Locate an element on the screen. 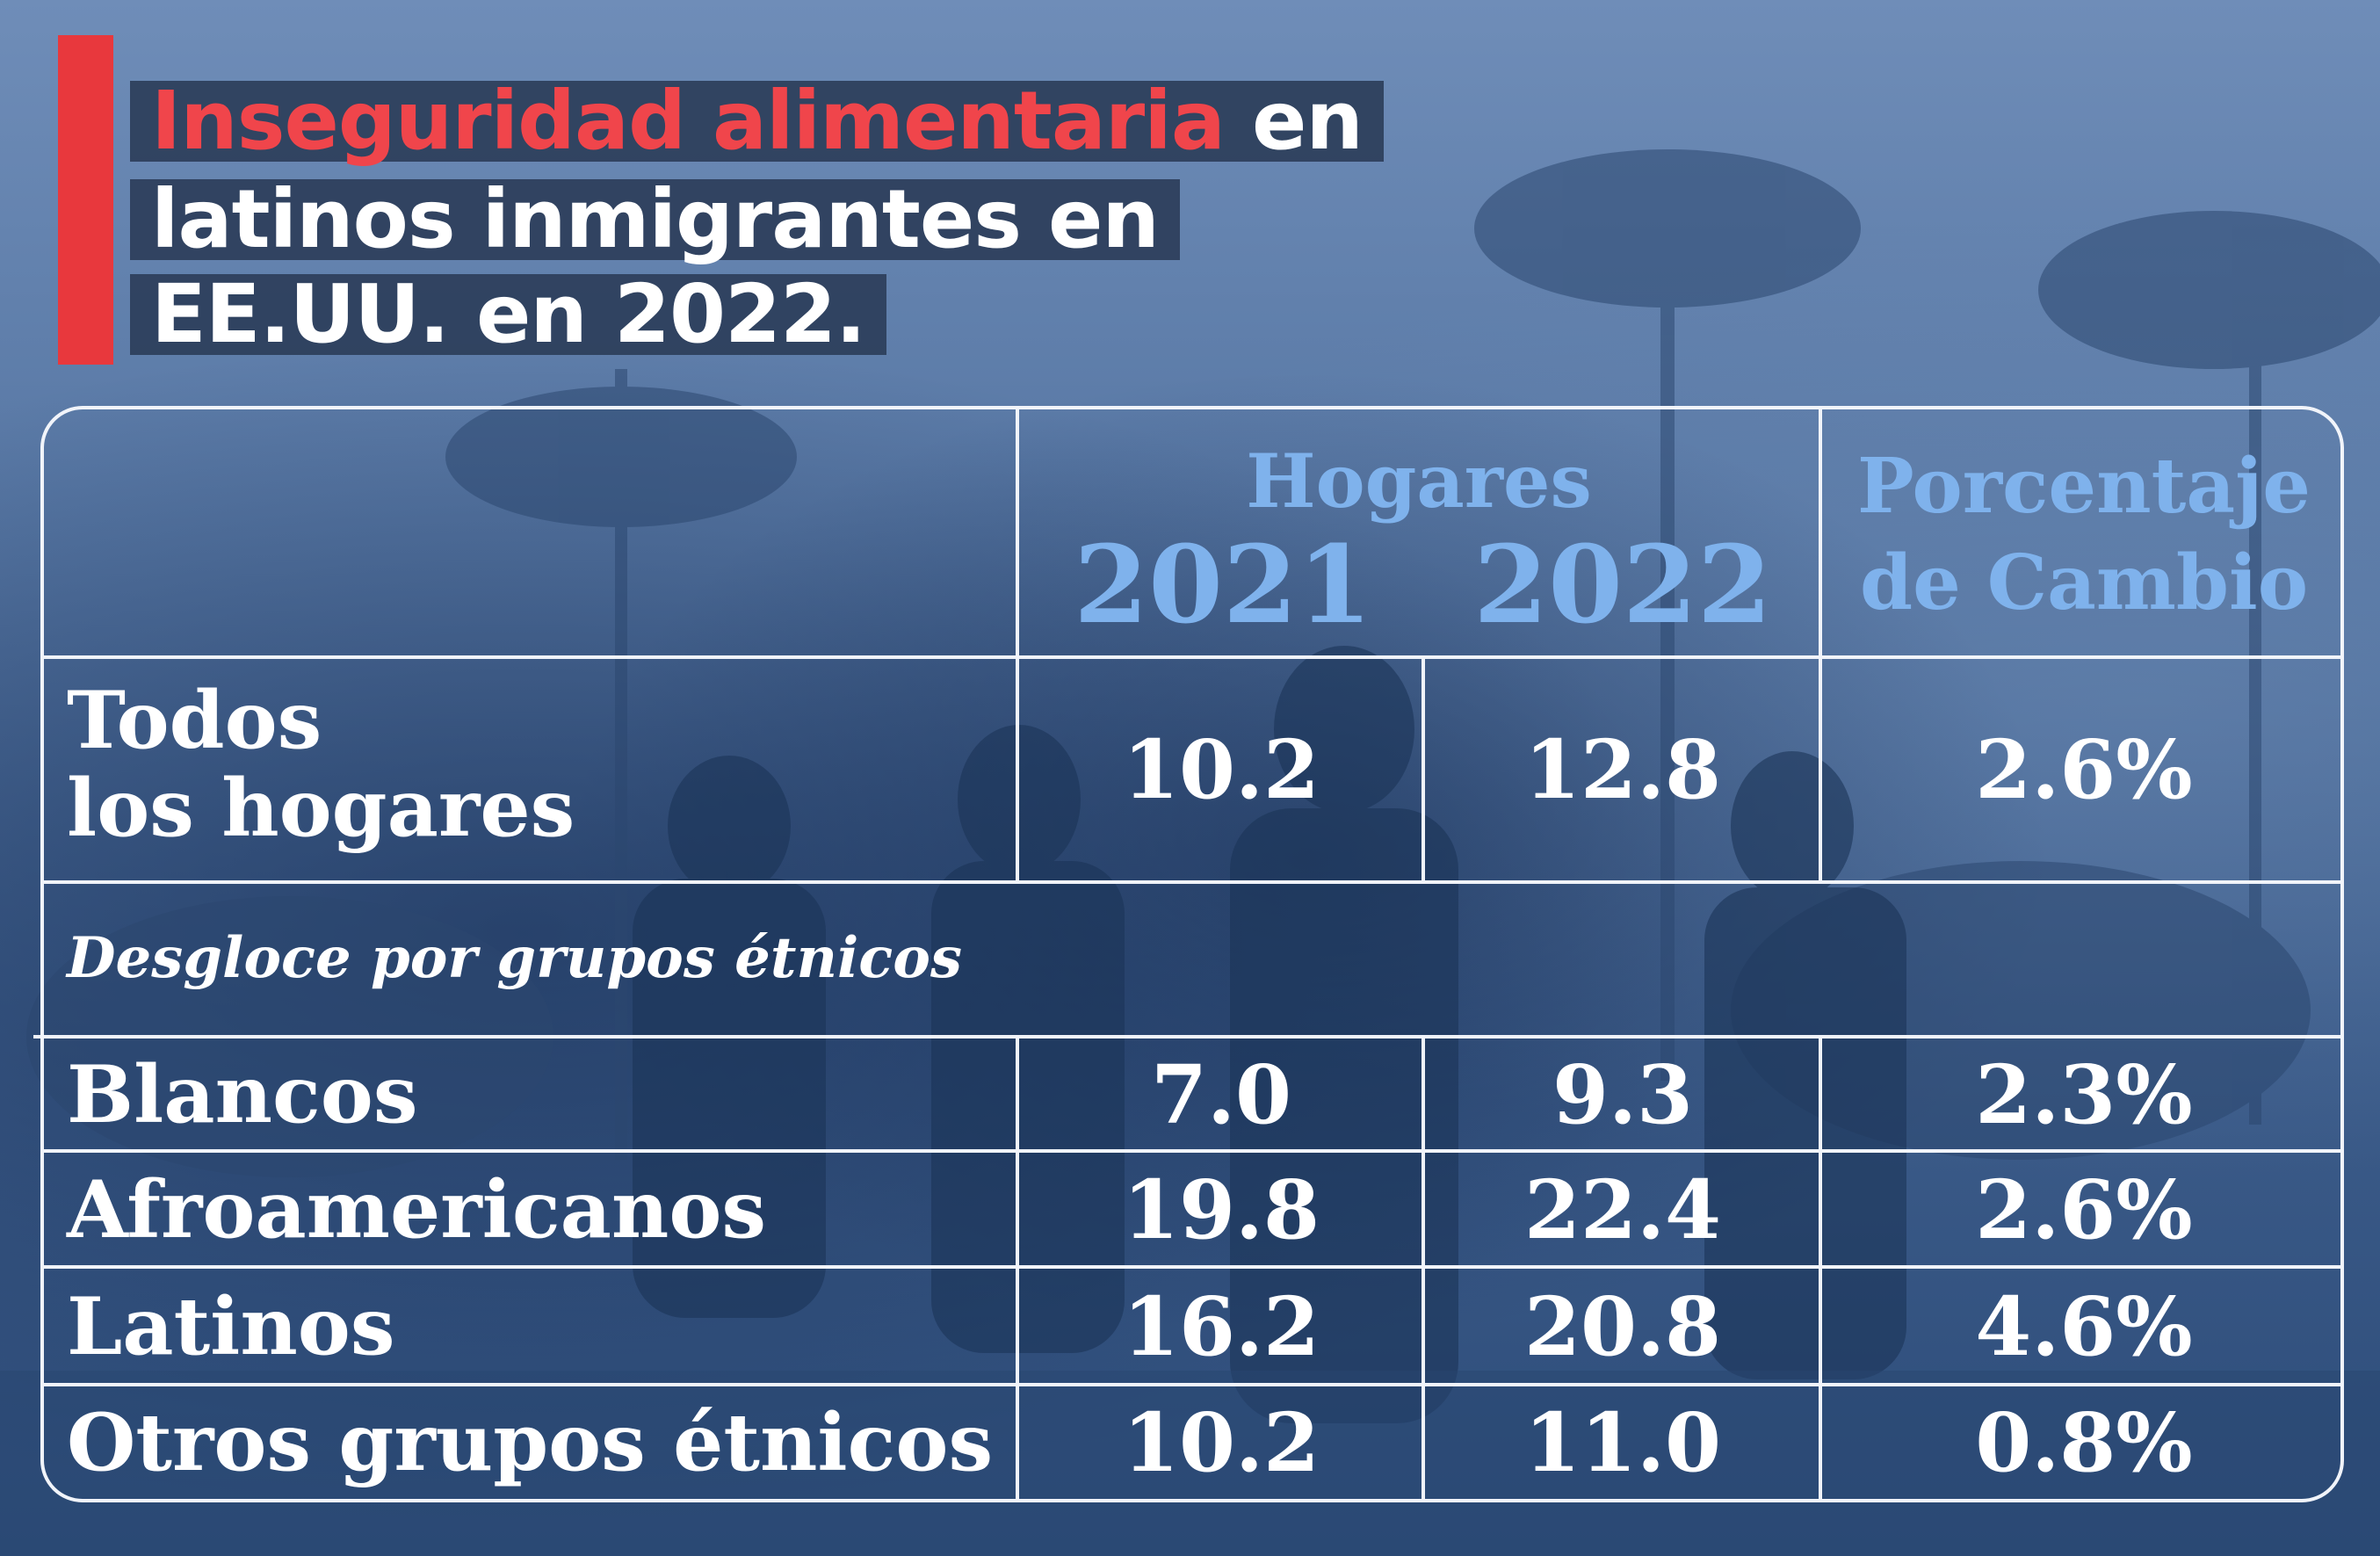  cell-otros-change: 0.8% is located at coordinates (2084, 1442).